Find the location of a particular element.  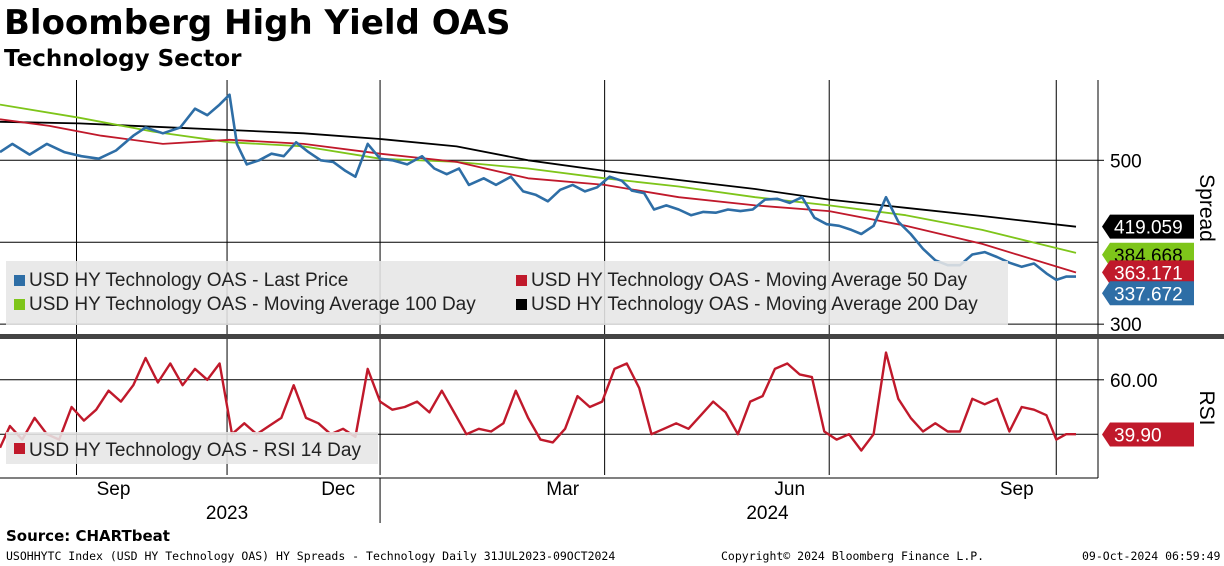

copyright-note: Copyright© 2024 Bloomberg Finance L.P. is located at coordinates (853, 556).